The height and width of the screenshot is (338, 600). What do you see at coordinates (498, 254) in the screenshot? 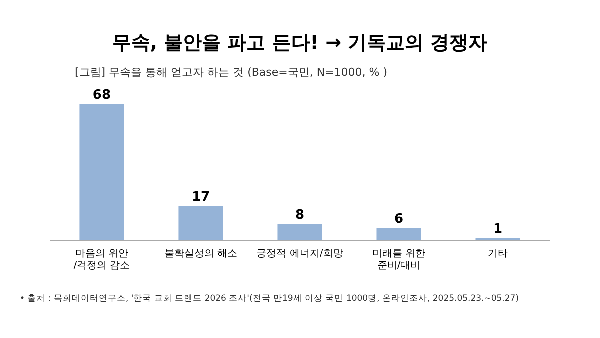
I see `x-tick-label: 기타` at bounding box center [498, 254].